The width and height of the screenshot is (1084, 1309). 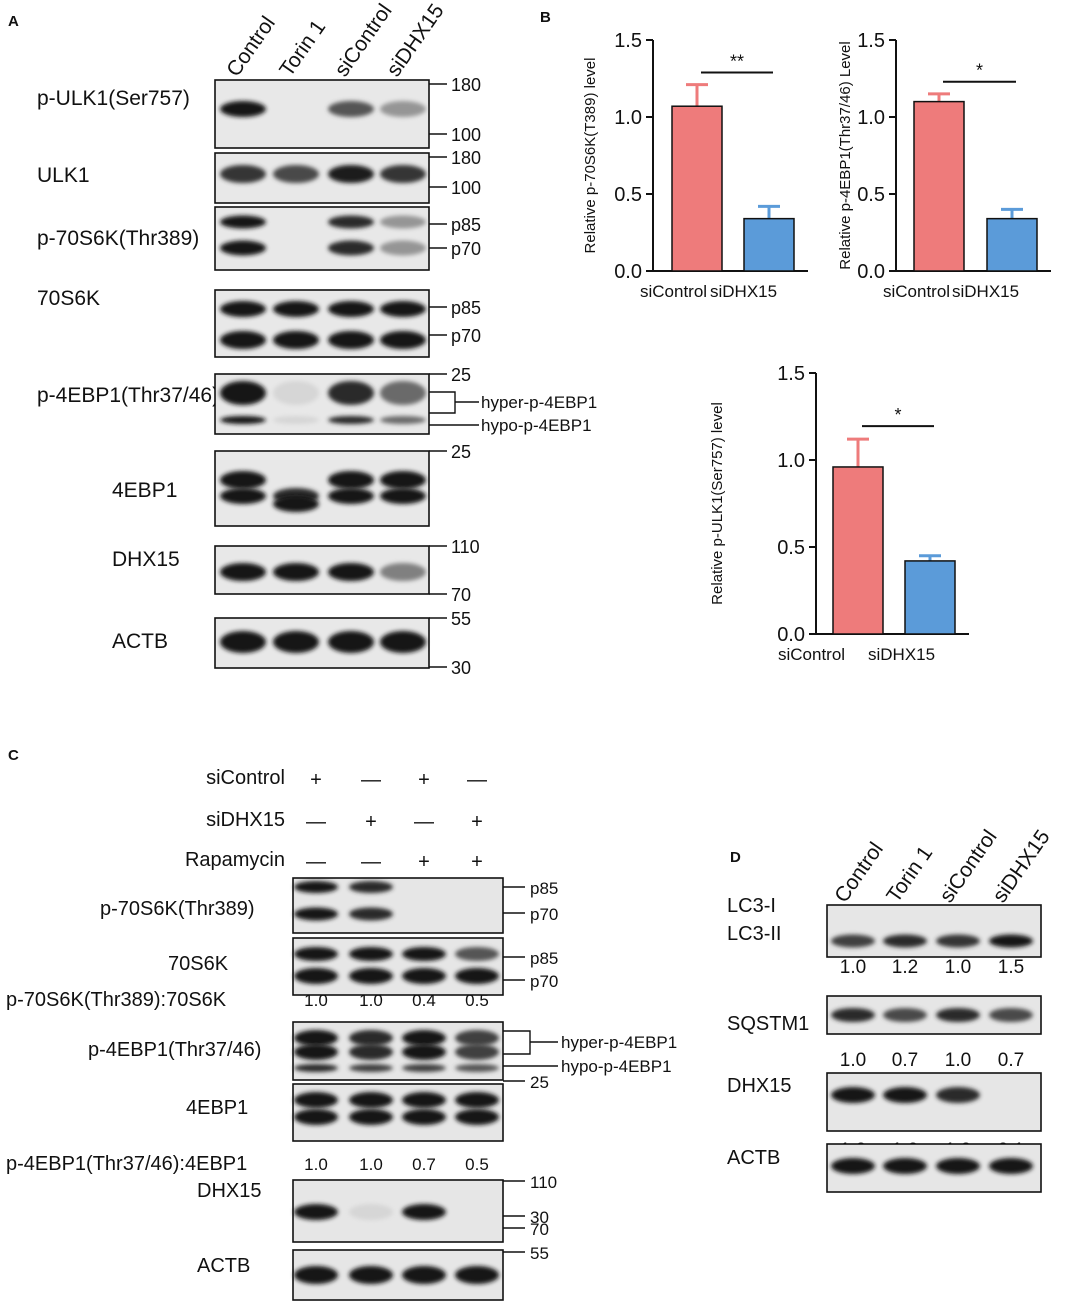 I want to click on condition-label: Rapamycin, so click(x=235, y=860).